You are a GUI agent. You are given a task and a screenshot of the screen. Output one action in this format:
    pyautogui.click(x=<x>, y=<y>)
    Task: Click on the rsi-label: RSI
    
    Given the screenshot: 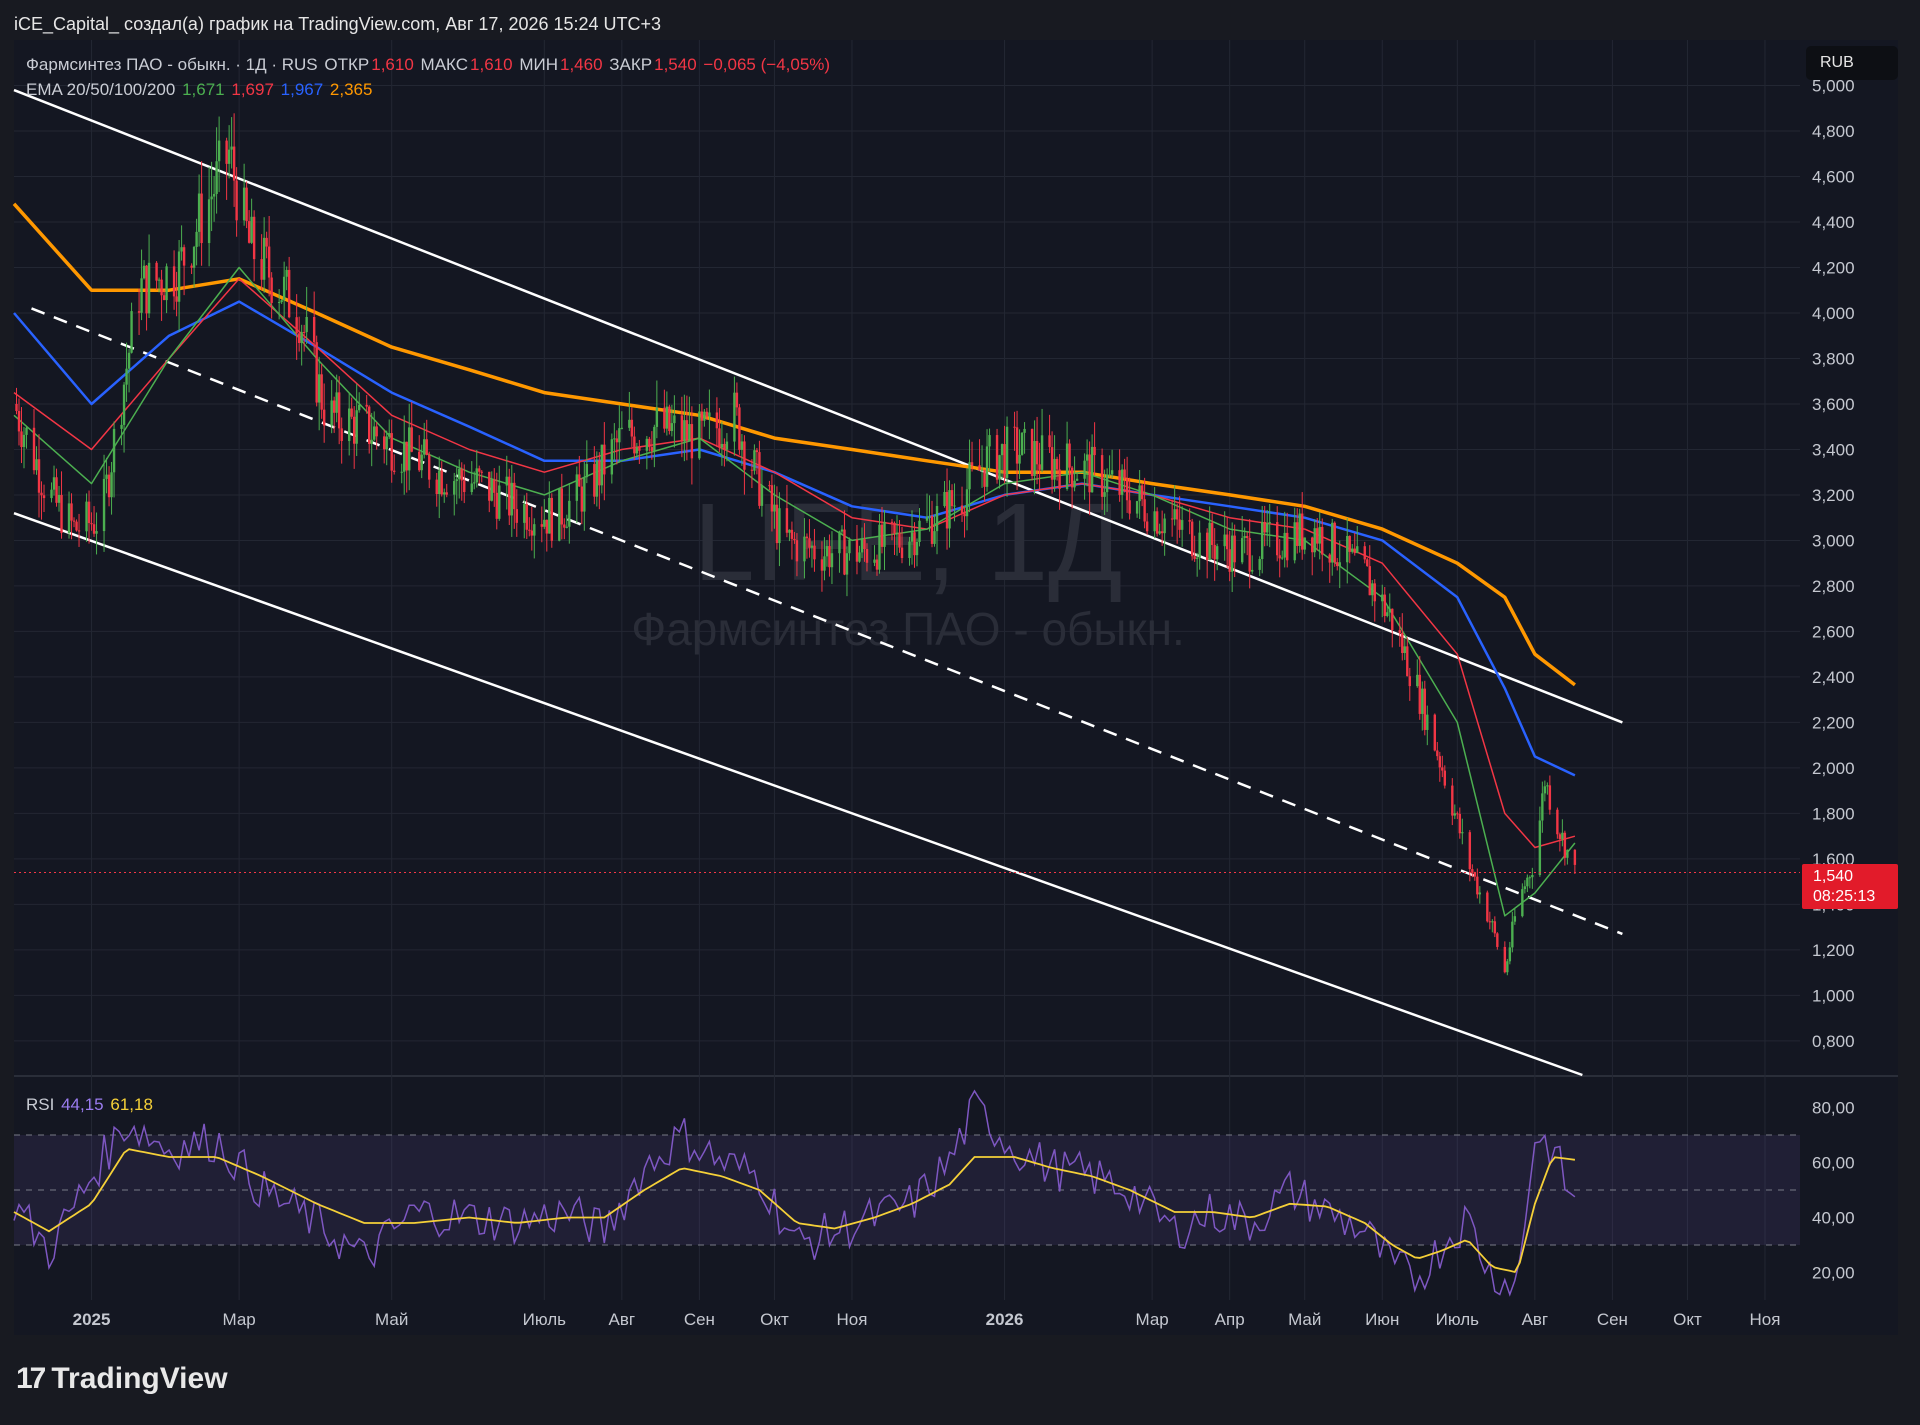 What is the action you would take?
    pyautogui.click(x=40, y=1104)
    